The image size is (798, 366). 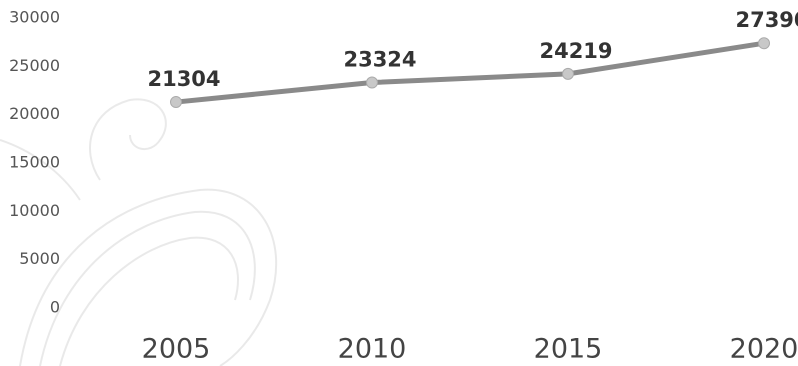 What do you see at coordinates (34, 113) in the screenshot?
I see `y-tick-label: 20000` at bounding box center [34, 113].